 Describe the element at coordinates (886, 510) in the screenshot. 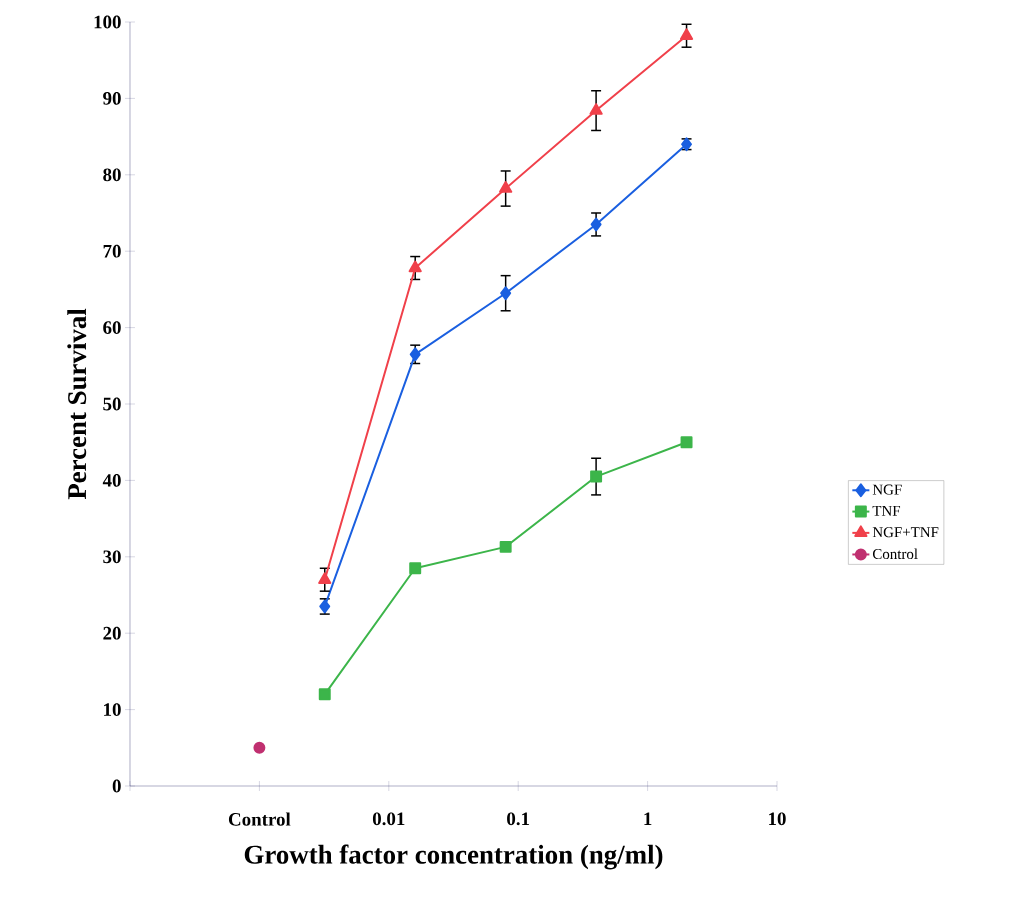

I see `legend-label: TNF` at that location.